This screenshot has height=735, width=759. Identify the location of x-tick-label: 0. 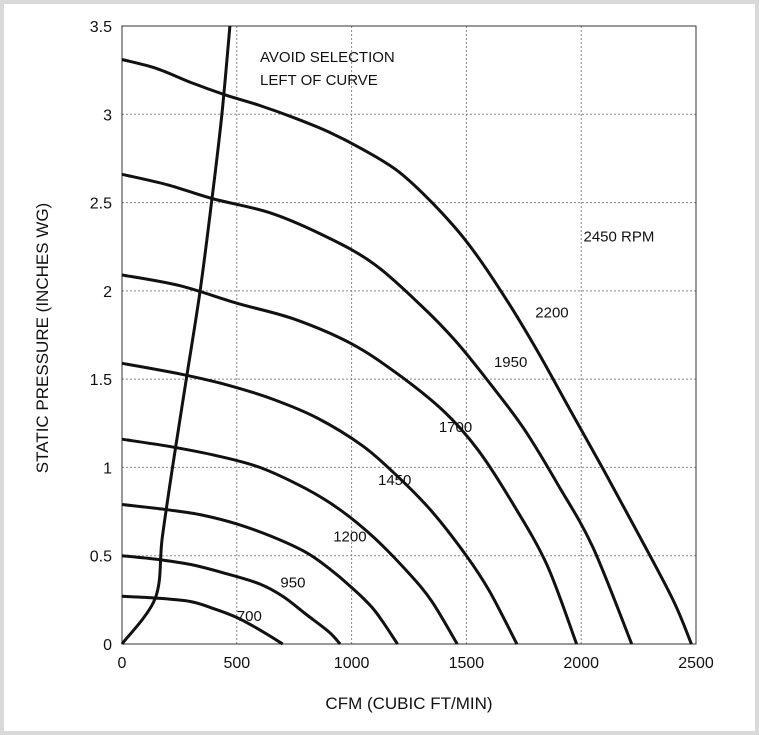
(122, 663).